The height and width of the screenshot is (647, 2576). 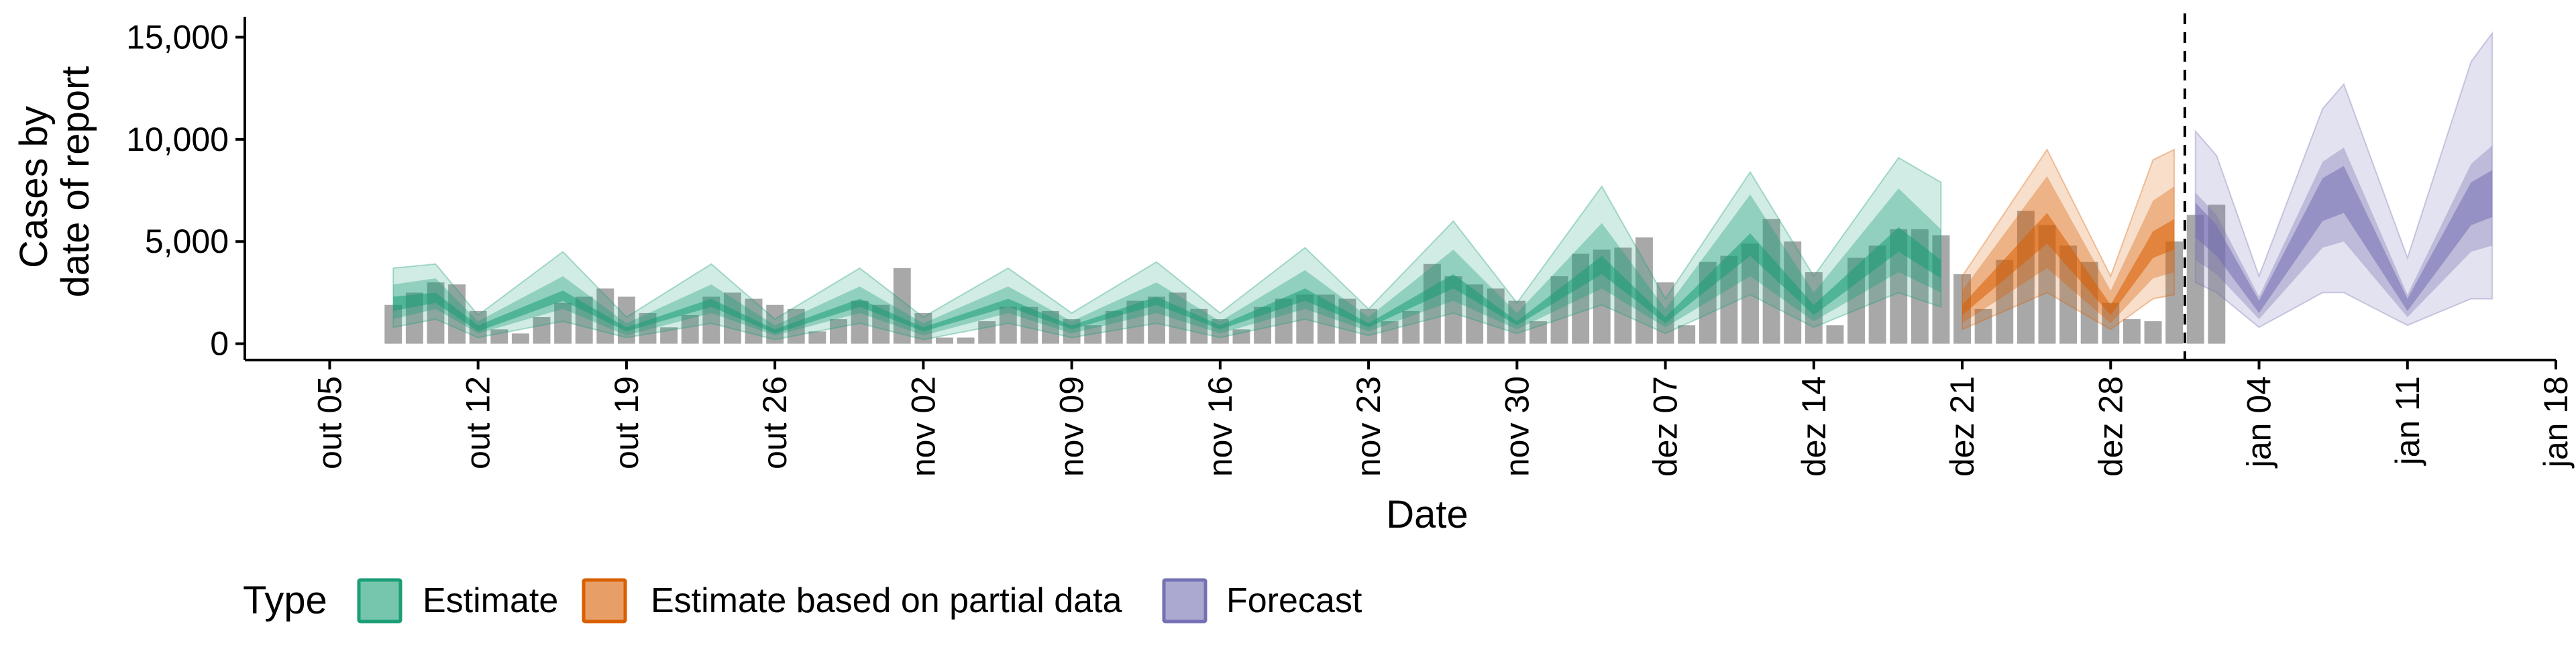 I want to click on x-tick-label: jan 11, so click(x=2407, y=421).